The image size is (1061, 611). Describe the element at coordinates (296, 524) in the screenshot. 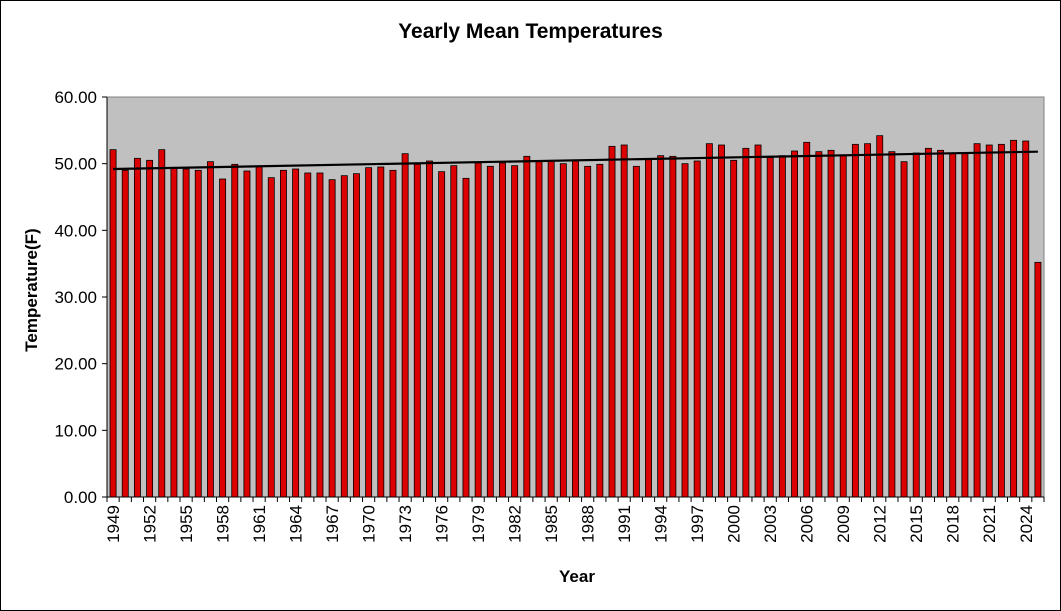

I see `x-tick-label: 1964` at that location.